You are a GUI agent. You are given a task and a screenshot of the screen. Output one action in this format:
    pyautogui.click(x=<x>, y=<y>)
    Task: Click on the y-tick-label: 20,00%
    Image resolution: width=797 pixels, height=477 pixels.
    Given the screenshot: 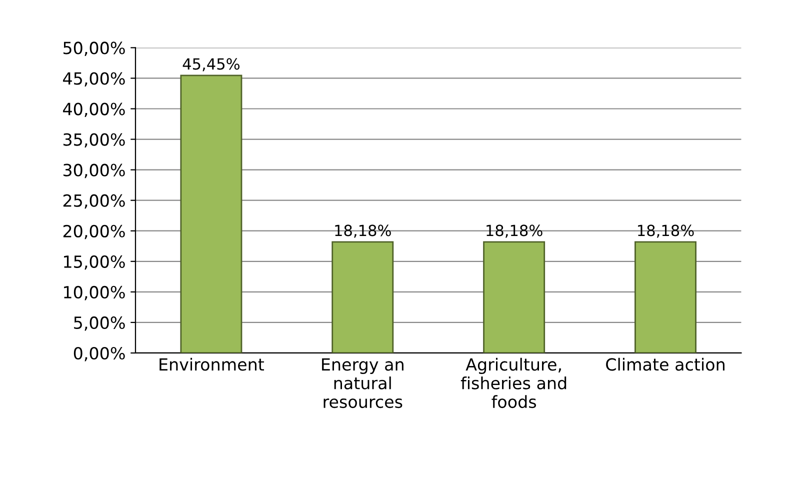 What is the action you would take?
    pyautogui.click(x=94, y=232)
    